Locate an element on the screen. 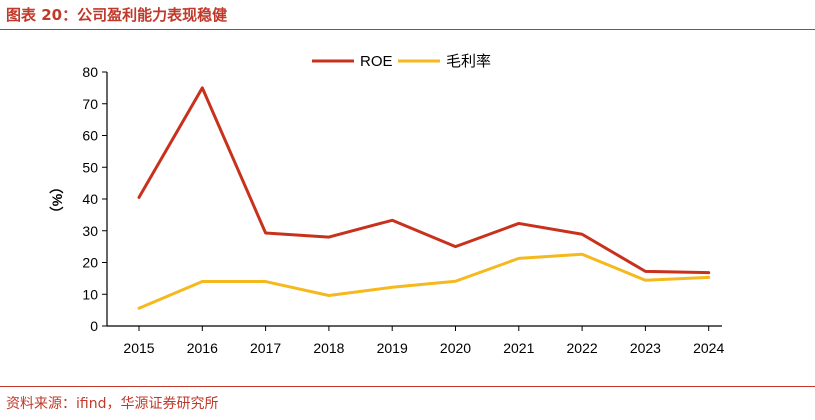 The height and width of the screenshot is (420, 815). y-tick-label: 50 is located at coordinates (90, 167).